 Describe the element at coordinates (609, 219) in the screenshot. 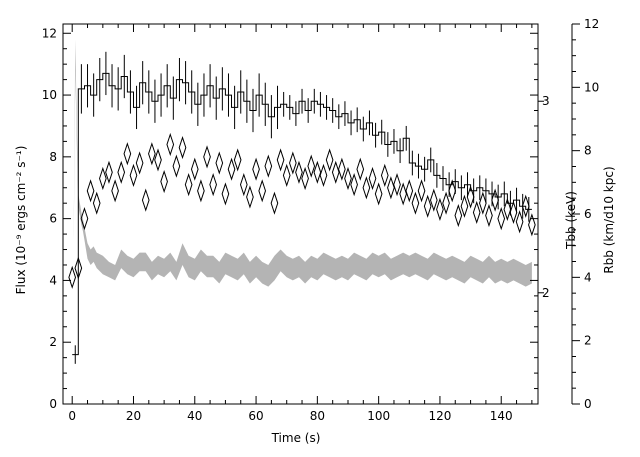

I see `y3-axis-label: Rbb (km/d10 kpc)` at that location.